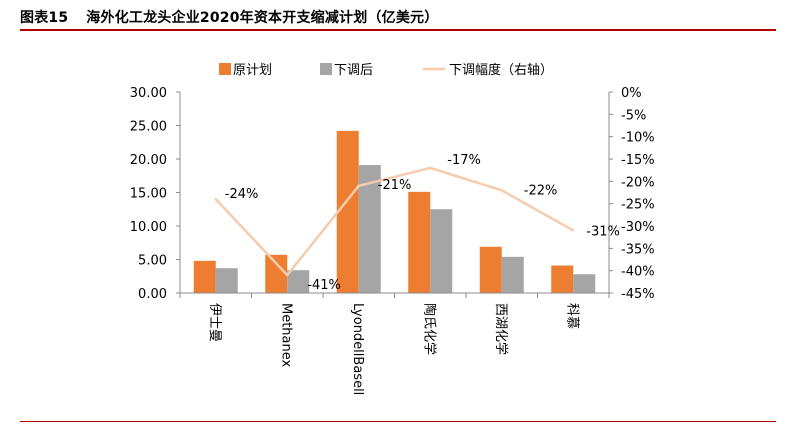 Image resolution: width=791 pixels, height=426 pixels. What do you see at coordinates (398, 30) in the screenshot?
I see `top-rule` at bounding box center [398, 30].